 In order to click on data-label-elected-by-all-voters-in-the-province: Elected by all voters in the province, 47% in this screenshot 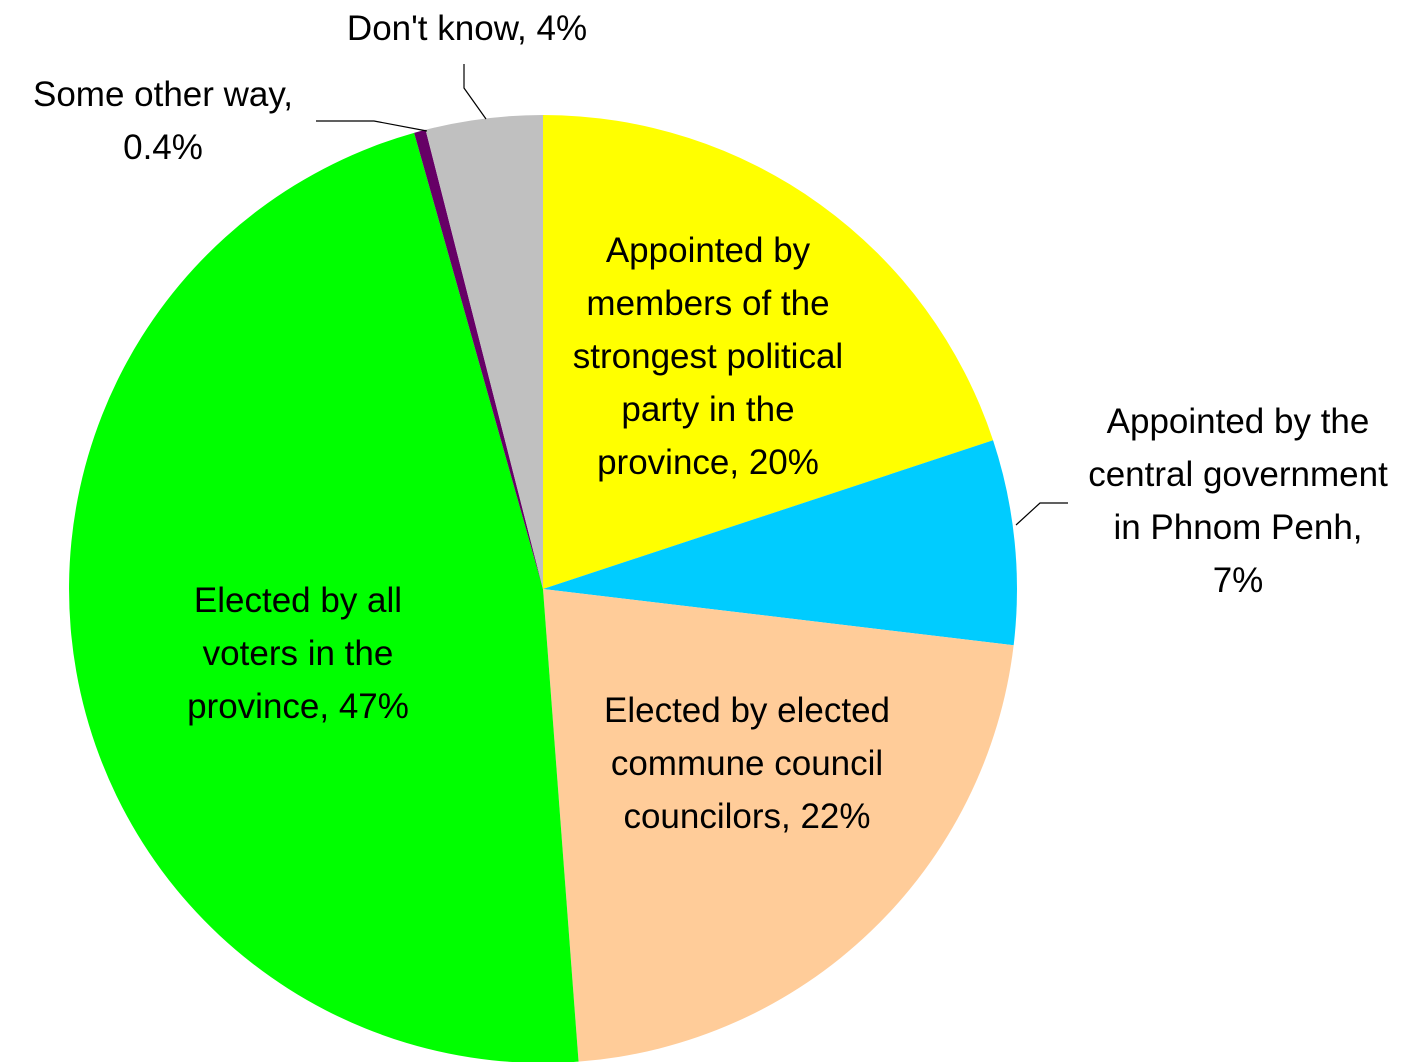, I will do `click(298, 653)`.